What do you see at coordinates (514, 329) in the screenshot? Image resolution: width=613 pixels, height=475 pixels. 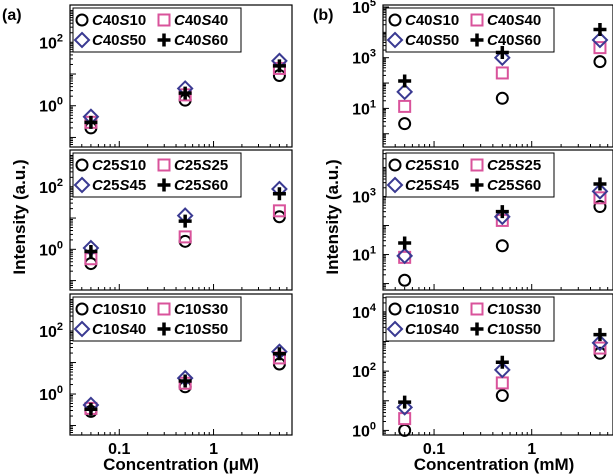 I see `legend-entry-label: C10S50` at bounding box center [514, 329].